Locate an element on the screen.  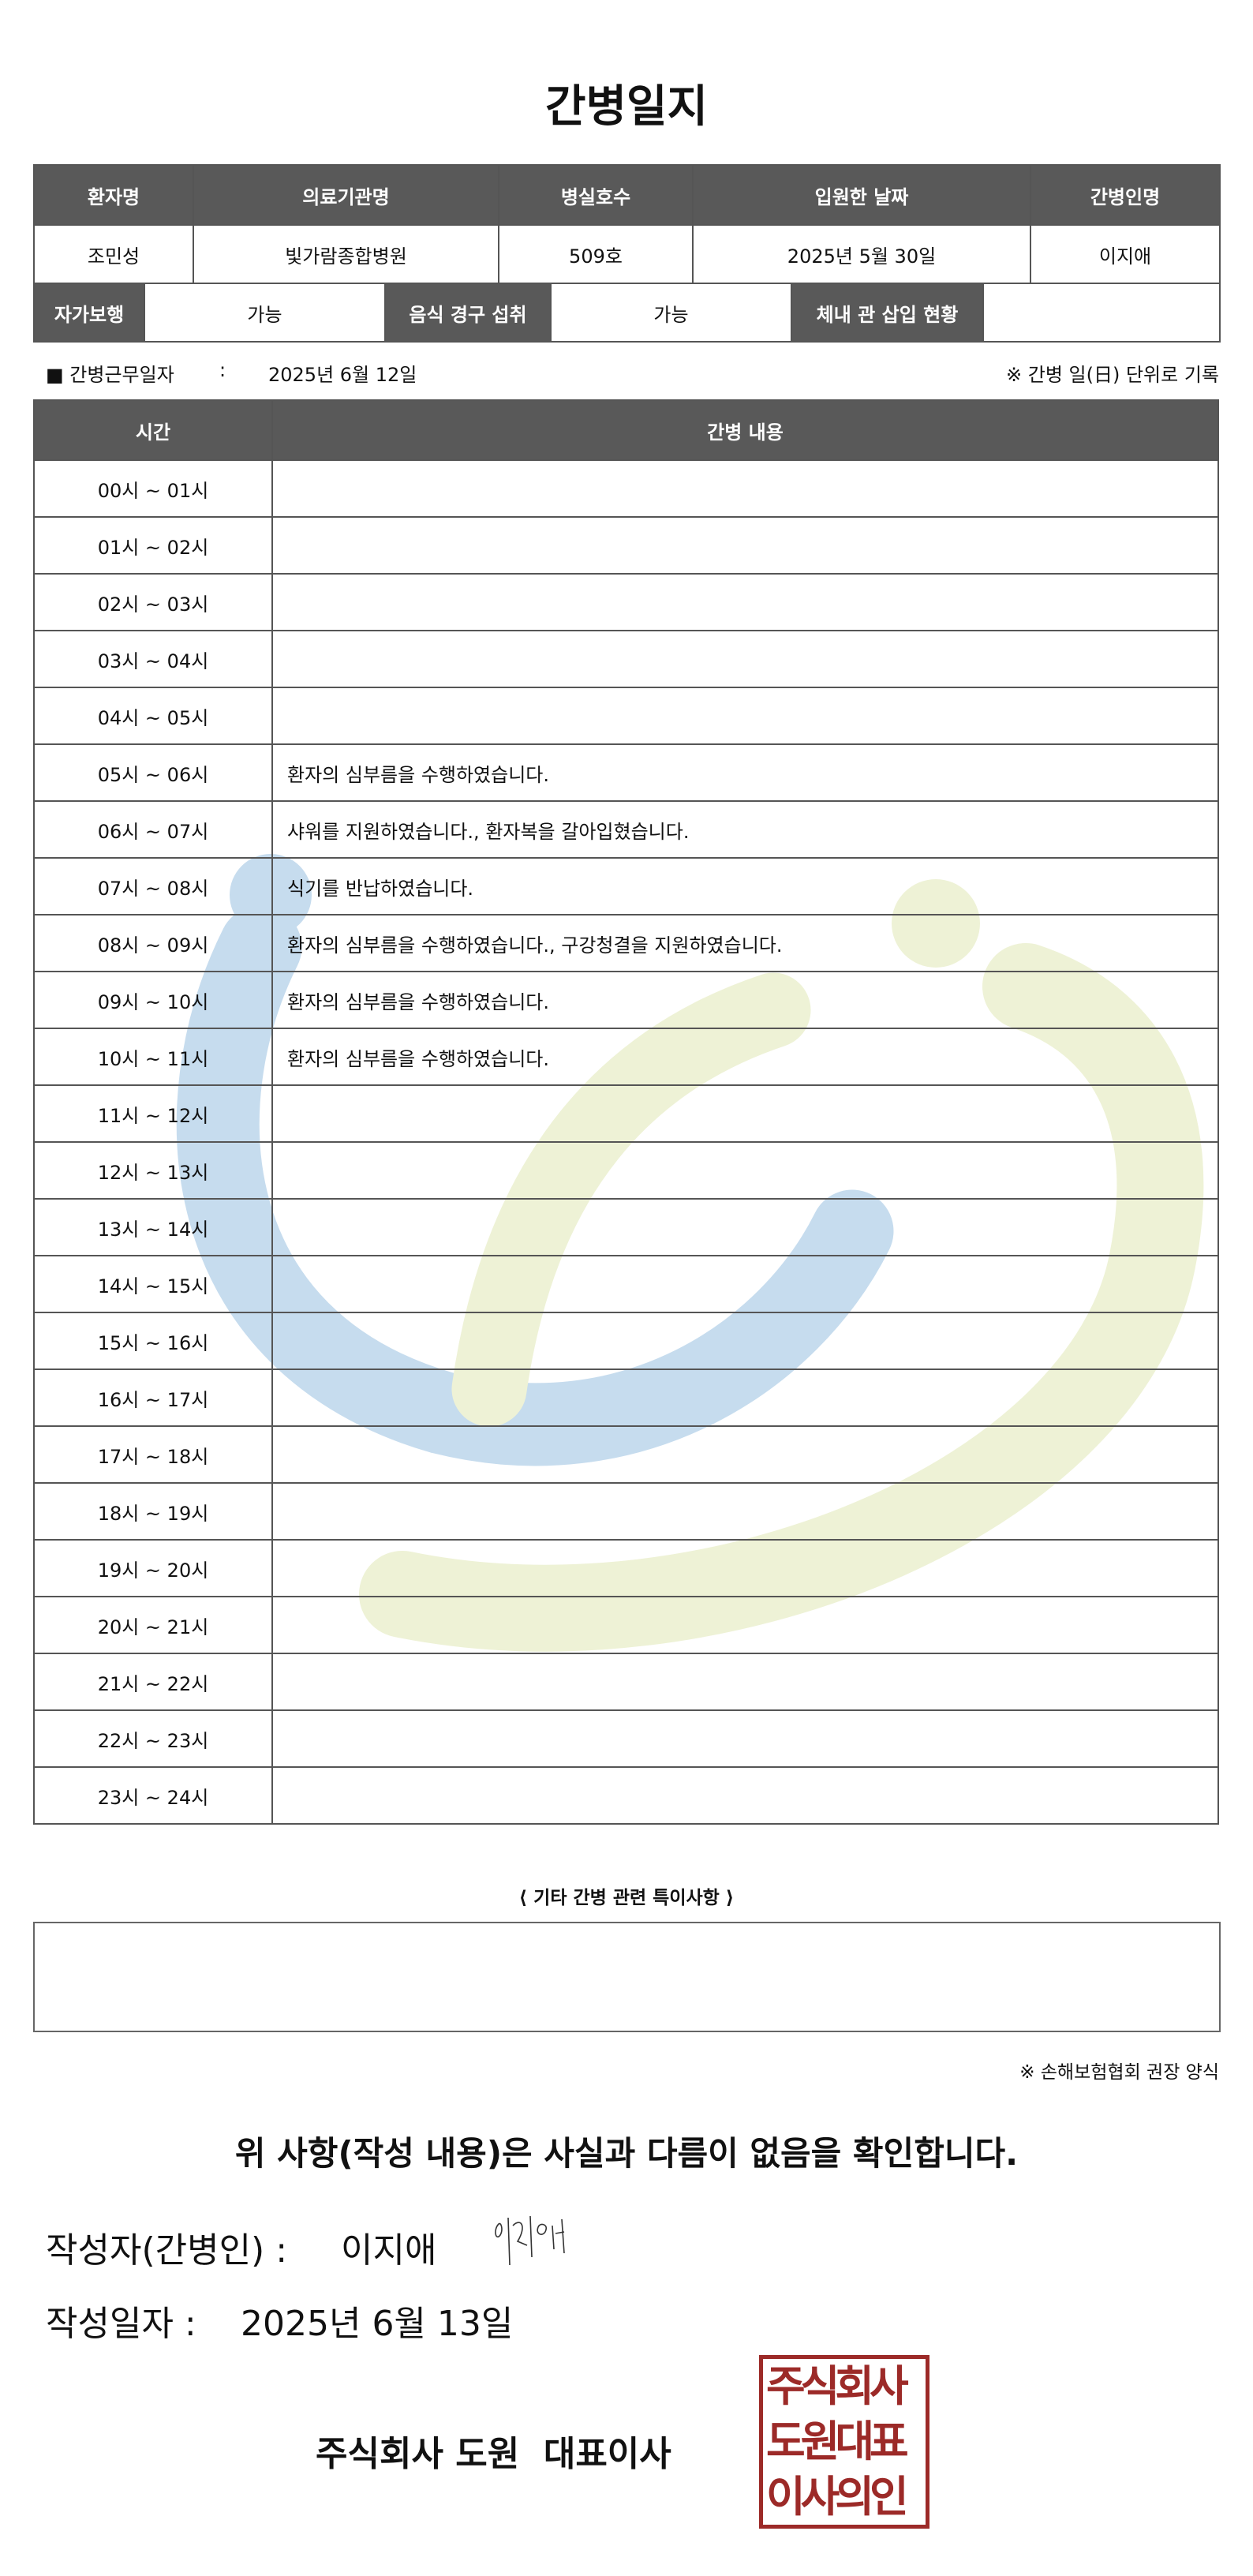
time-slot: 13시 ~ 14시 is located at coordinates (153, 1227).